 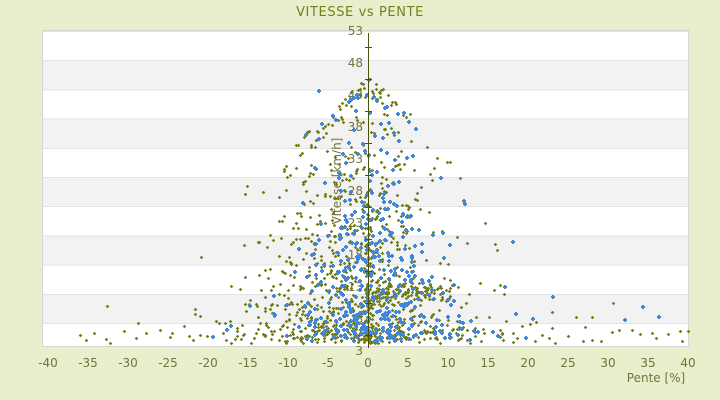 What do you see at coordinates (328, 363) in the screenshot?
I see `x-tick-label: -5` at bounding box center [328, 363].